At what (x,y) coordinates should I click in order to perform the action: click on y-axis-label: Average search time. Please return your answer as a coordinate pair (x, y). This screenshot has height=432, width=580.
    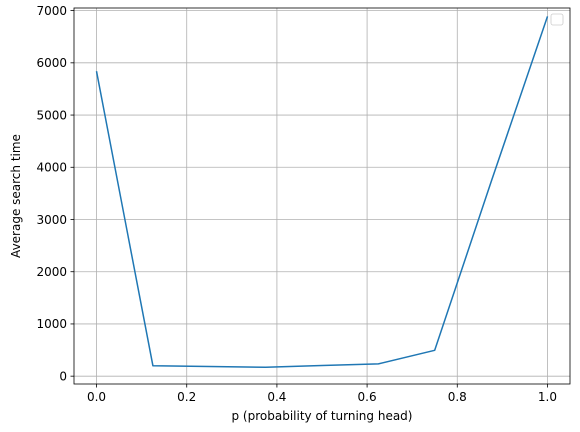
    Looking at the image, I should click on (16, 196).